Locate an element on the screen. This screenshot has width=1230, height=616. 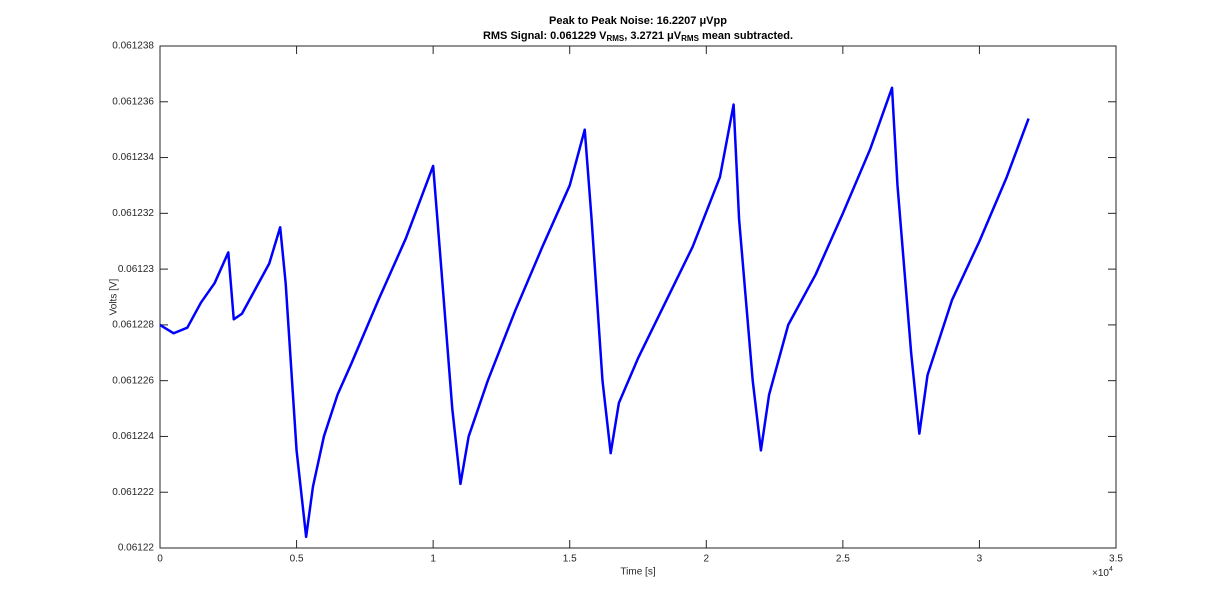
y-tick-label: 0.061234 is located at coordinates (133, 157).